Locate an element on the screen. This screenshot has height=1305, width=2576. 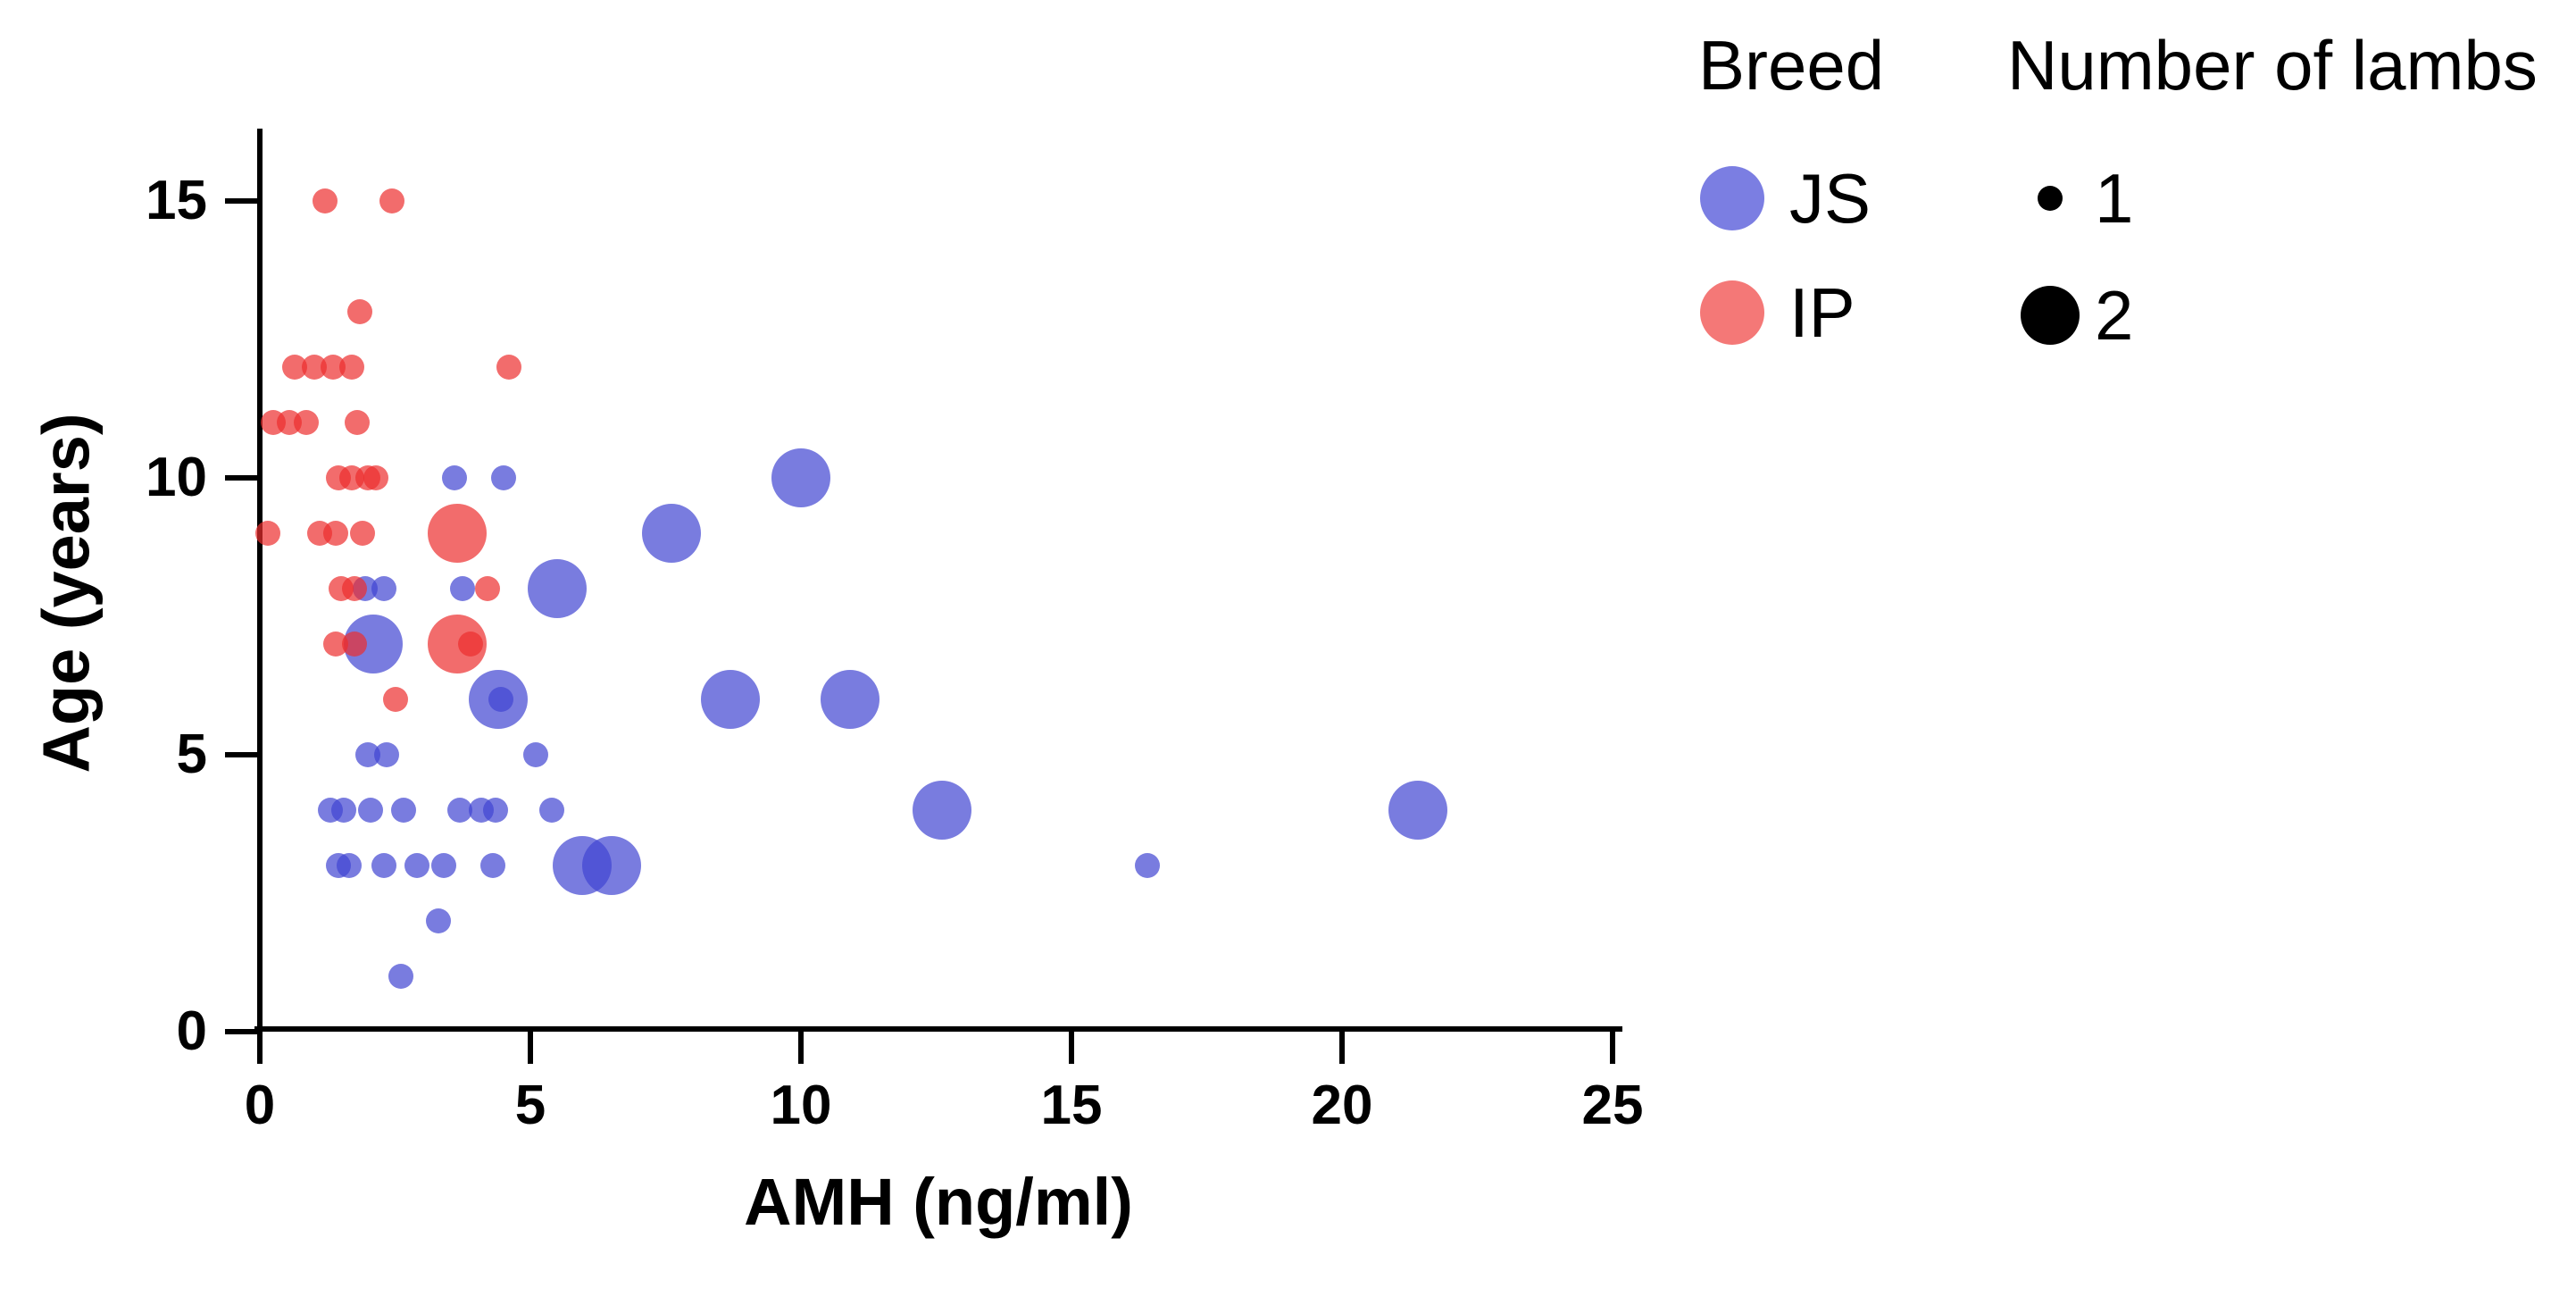
x-tick-label: 5 is located at coordinates (530, 1105).